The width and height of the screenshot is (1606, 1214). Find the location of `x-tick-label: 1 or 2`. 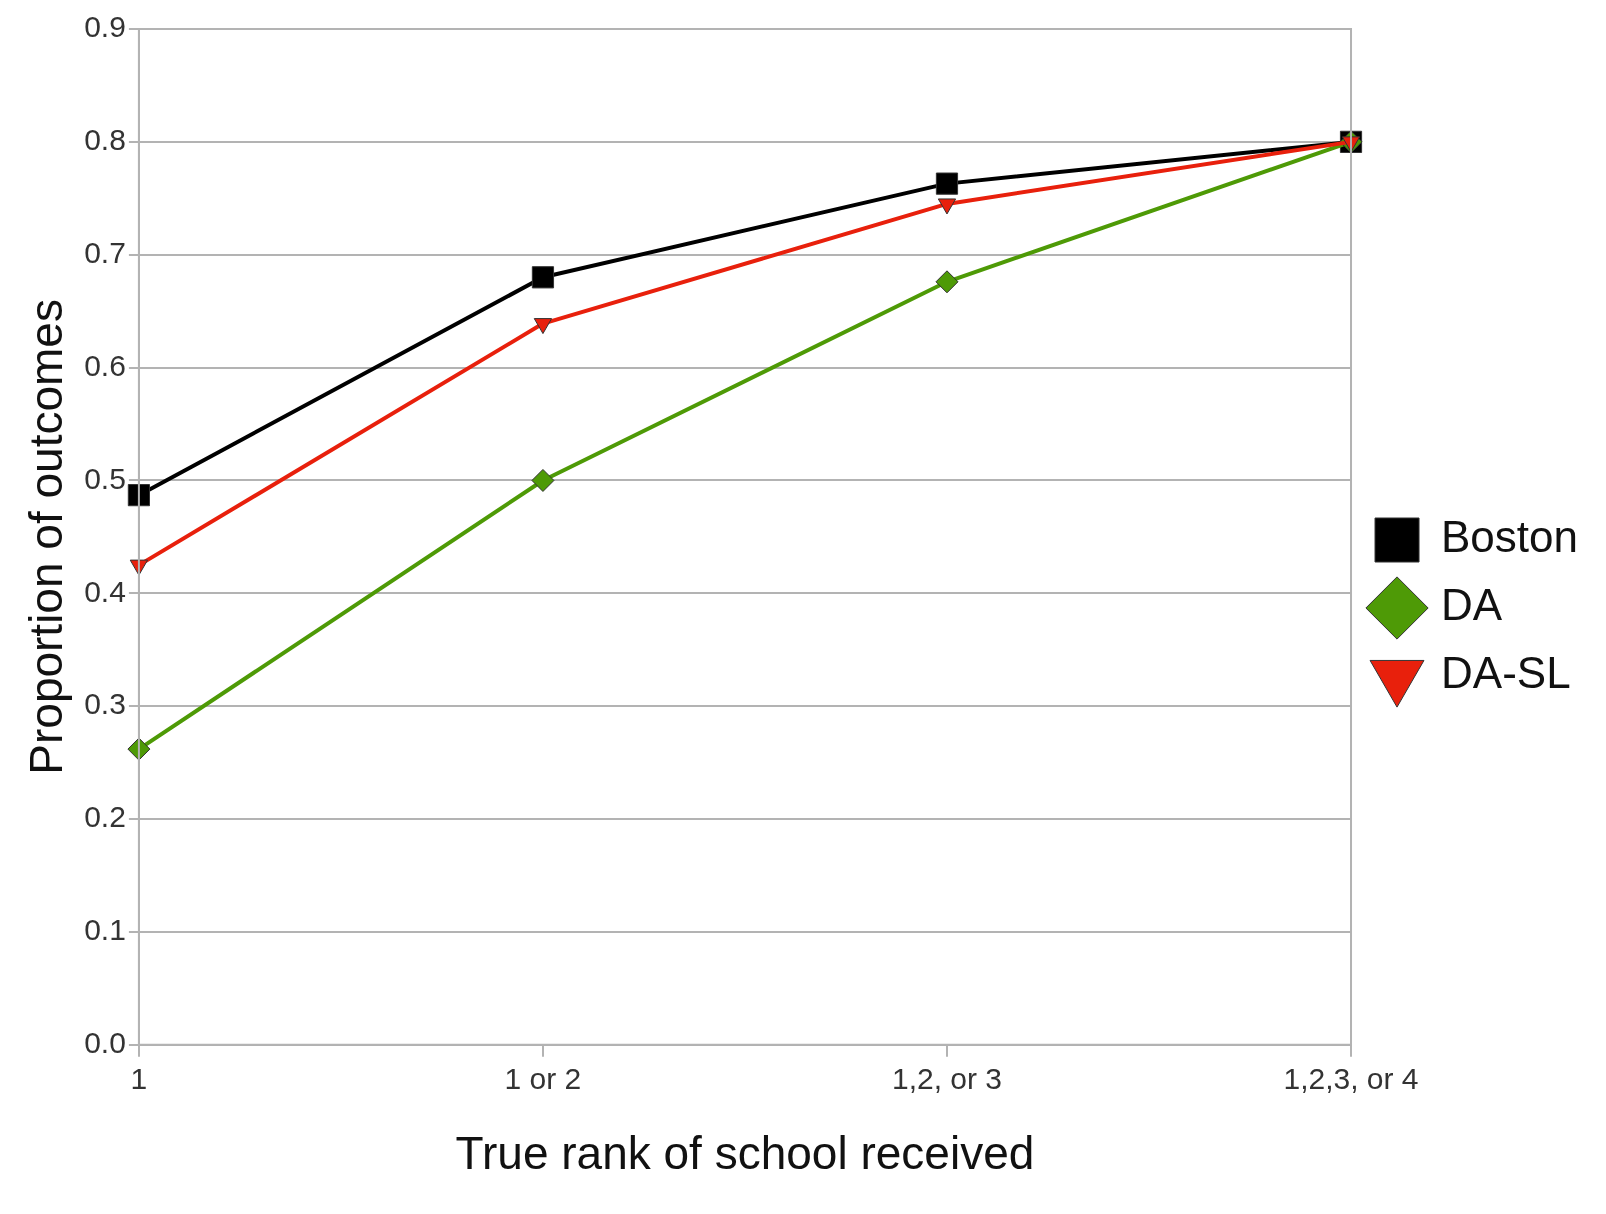

x-tick-label: 1 or 2 is located at coordinates (543, 1079).